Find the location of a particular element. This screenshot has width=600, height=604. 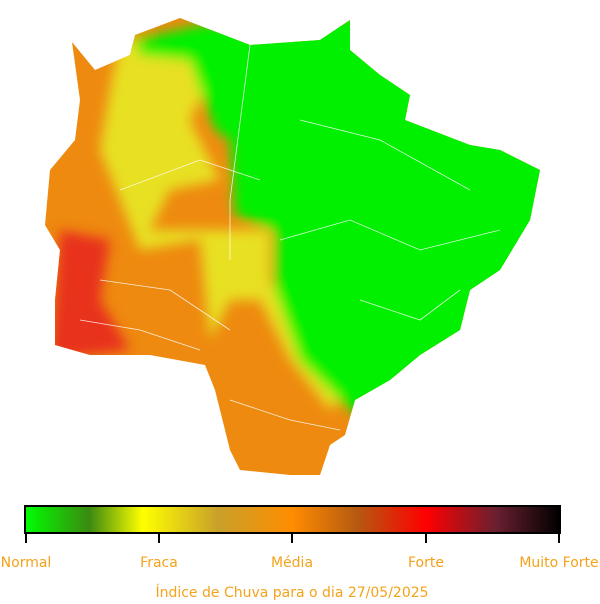

scale-label: Normal is located at coordinates (26, 563).